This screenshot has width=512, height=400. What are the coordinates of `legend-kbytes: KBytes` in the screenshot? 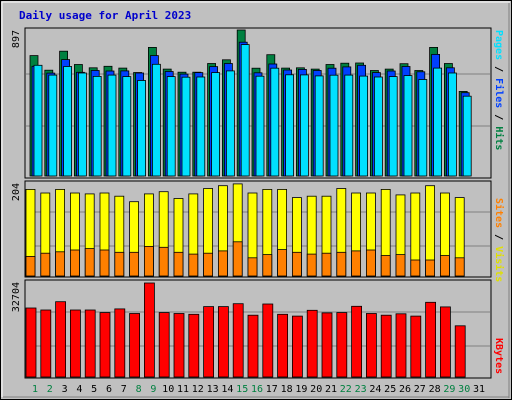 It's located at (498, 356).